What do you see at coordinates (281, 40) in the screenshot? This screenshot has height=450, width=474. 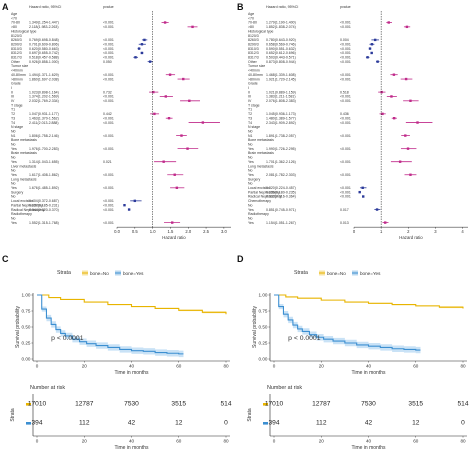 I see `forest-row-hr: 0.780(0.643-0.920)` at bounding box center [281, 40].